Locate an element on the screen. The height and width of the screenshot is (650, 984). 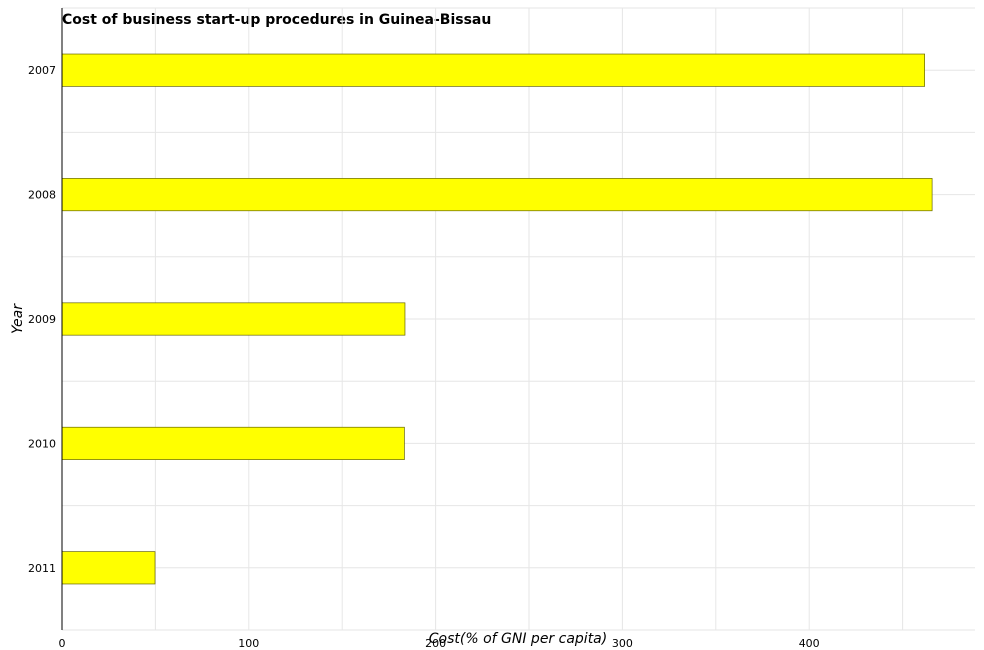
x-tick-label: 300 is located at coordinates (622, 643).